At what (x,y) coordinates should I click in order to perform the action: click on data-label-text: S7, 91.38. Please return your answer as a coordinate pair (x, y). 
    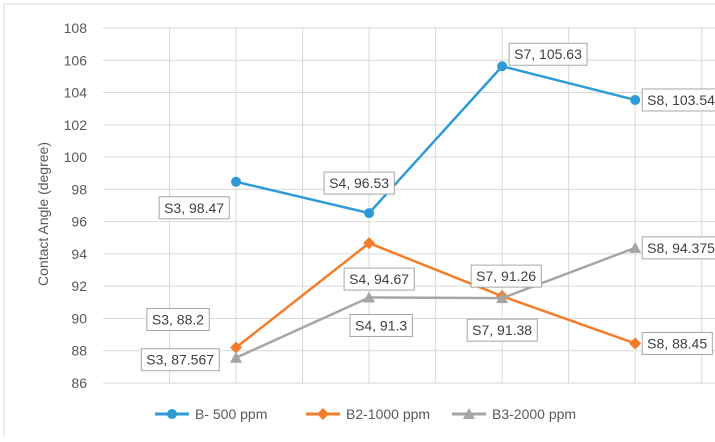
    Looking at the image, I should click on (502, 330).